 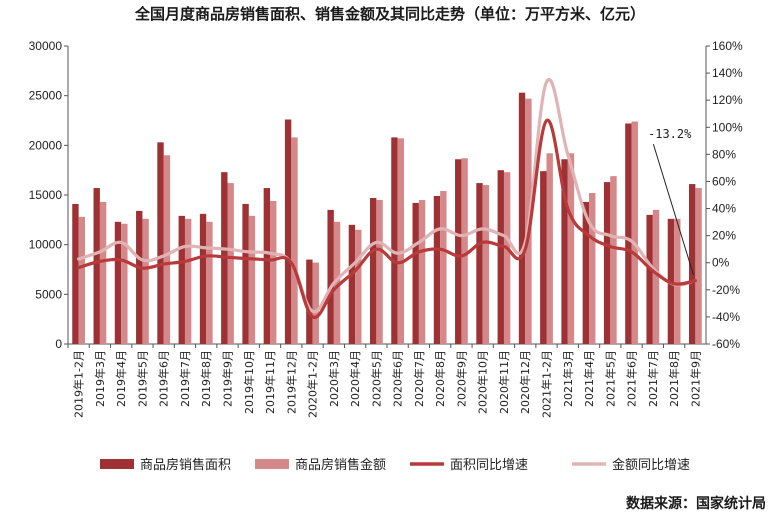 What do you see at coordinates (727, 100) in the screenshot?
I see `right-tick-label: 120%` at bounding box center [727, 100].